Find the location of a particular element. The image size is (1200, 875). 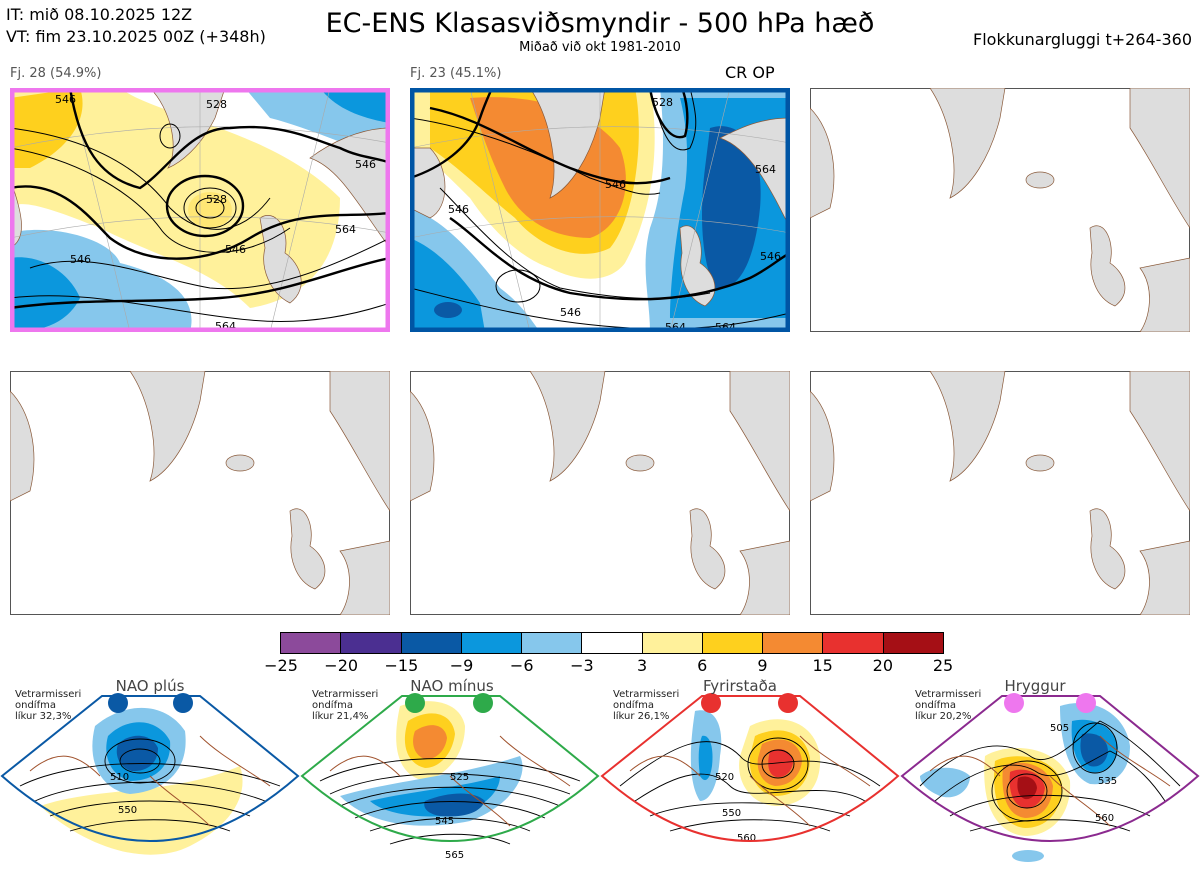

regime-map-svg: 520 550 560 is located at coordinates (750, 768).